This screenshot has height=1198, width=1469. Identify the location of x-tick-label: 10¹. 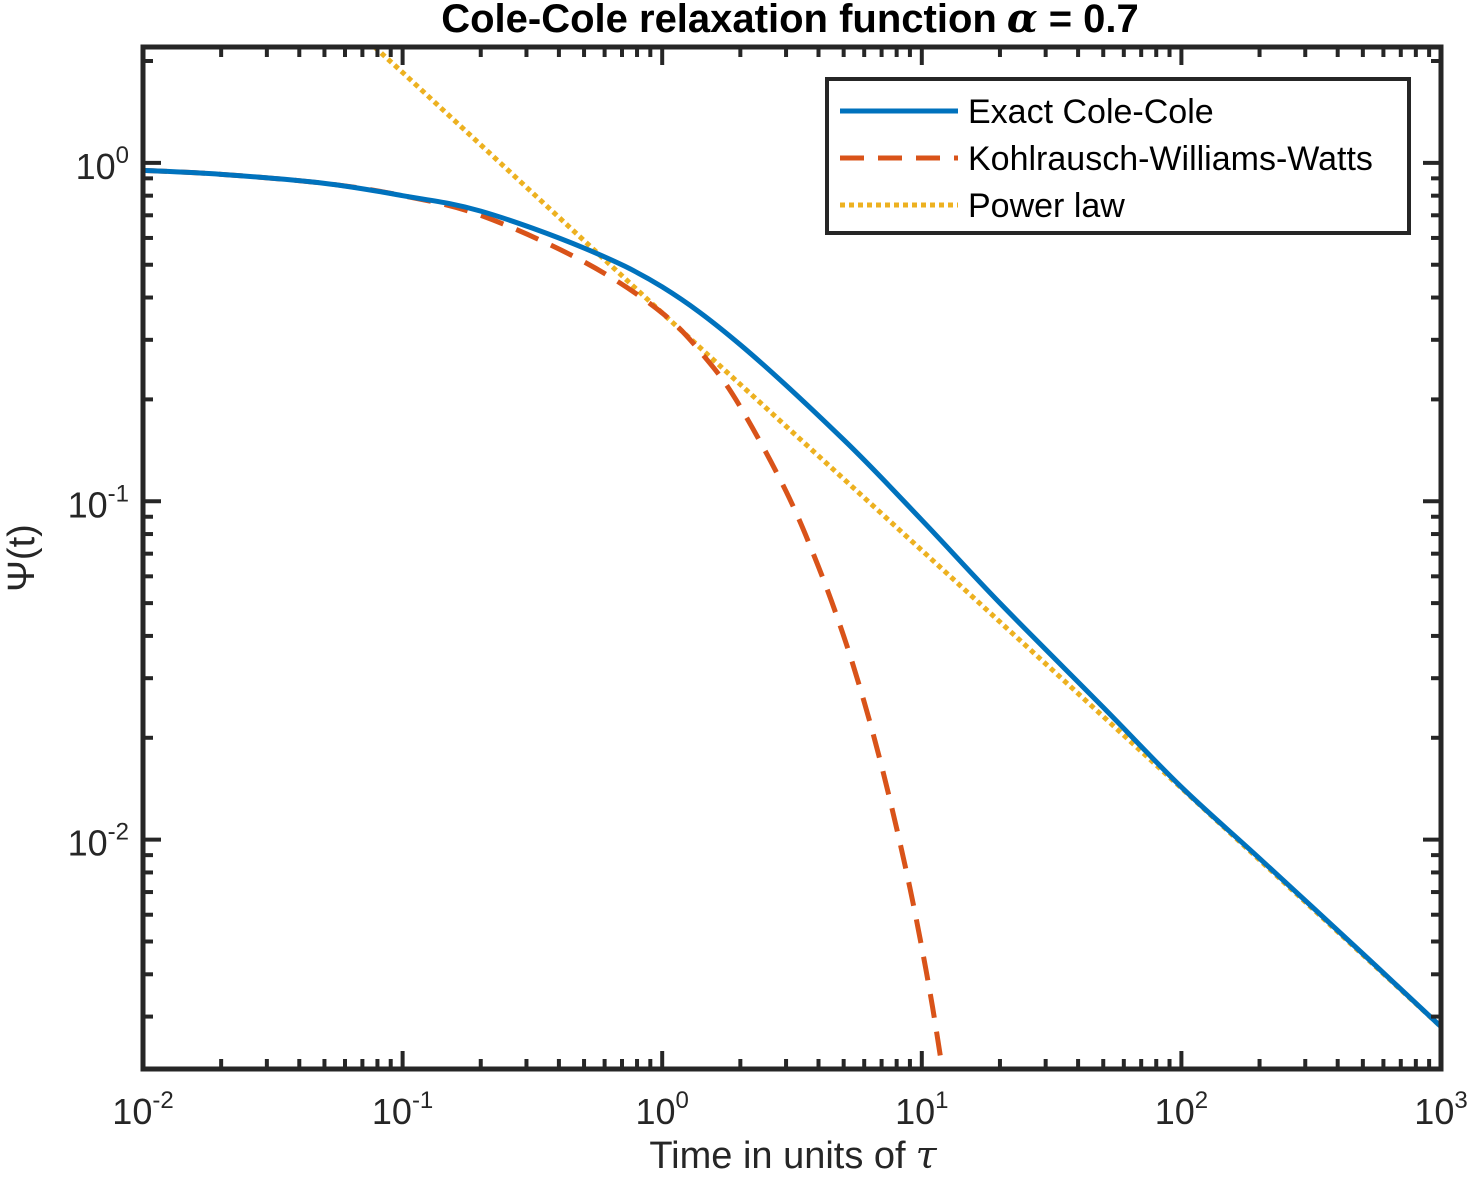
(921, 1109).